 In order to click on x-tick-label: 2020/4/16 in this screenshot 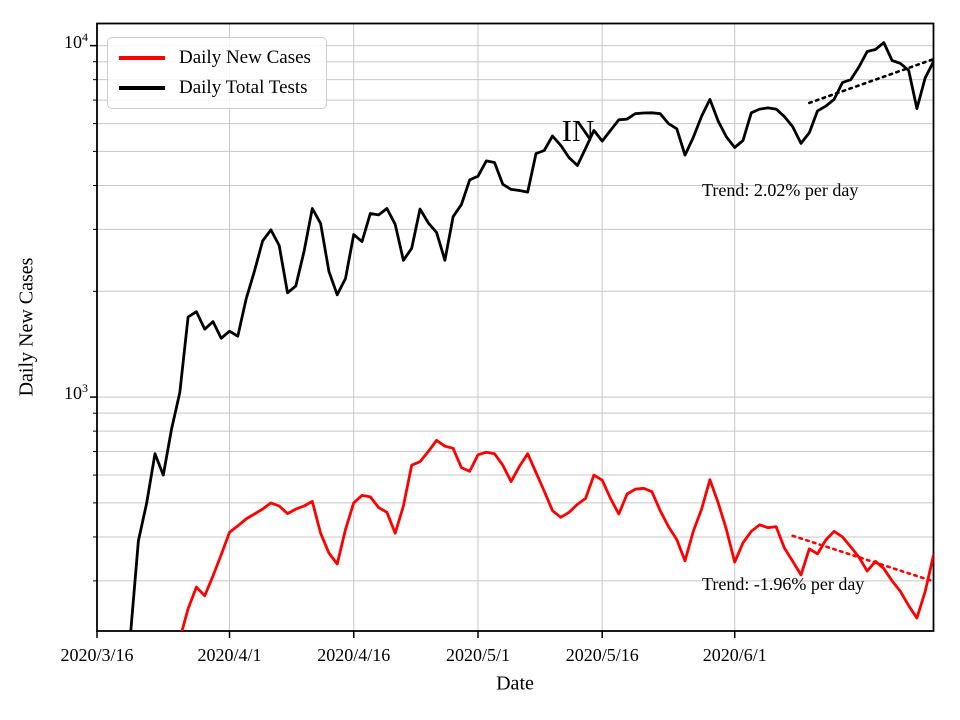, I will do `click(354, 655)`.